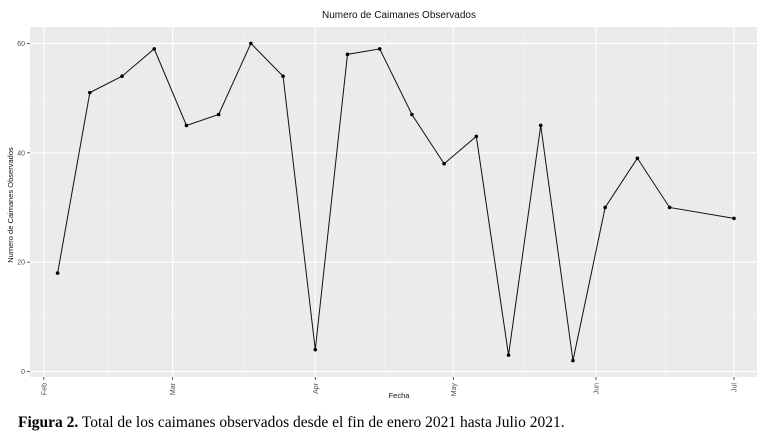 Image resolution: width=768 pixels, height=441 pixels. Describe the element at coordinates (23, 372) in the screenshot. I see `y-tick-label: 0` at that location.